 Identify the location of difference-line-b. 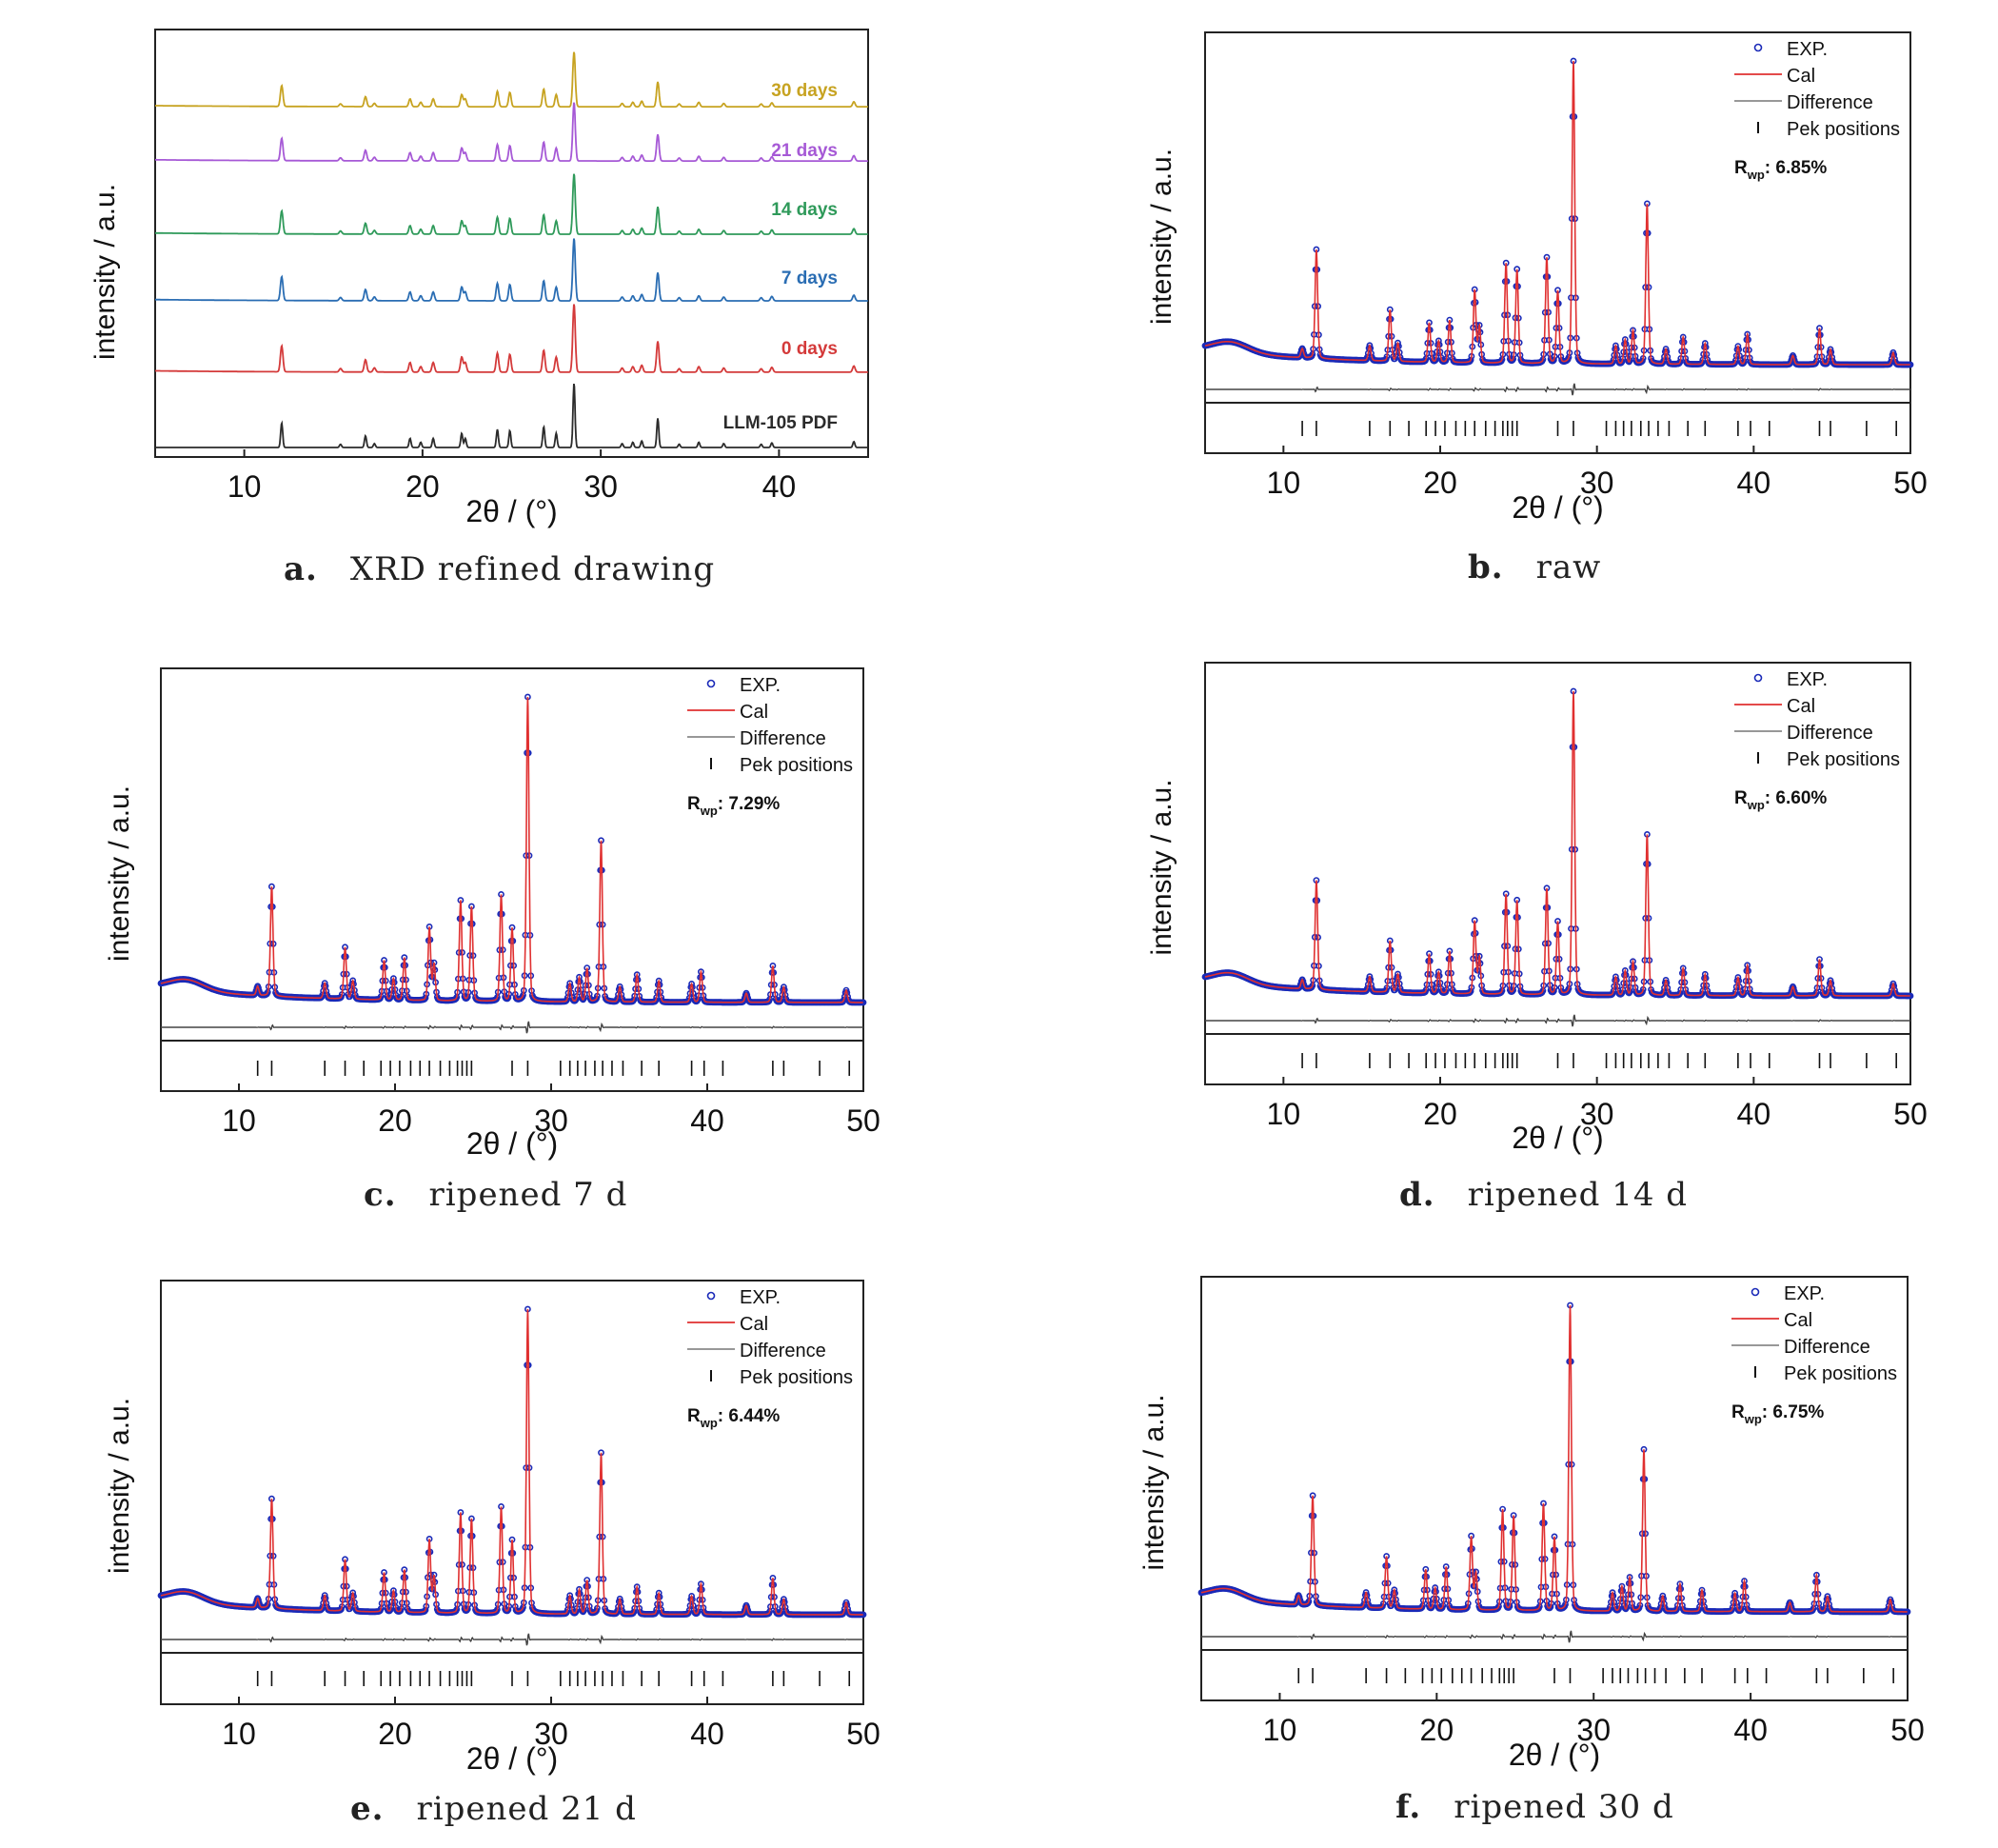
(1557, 389).